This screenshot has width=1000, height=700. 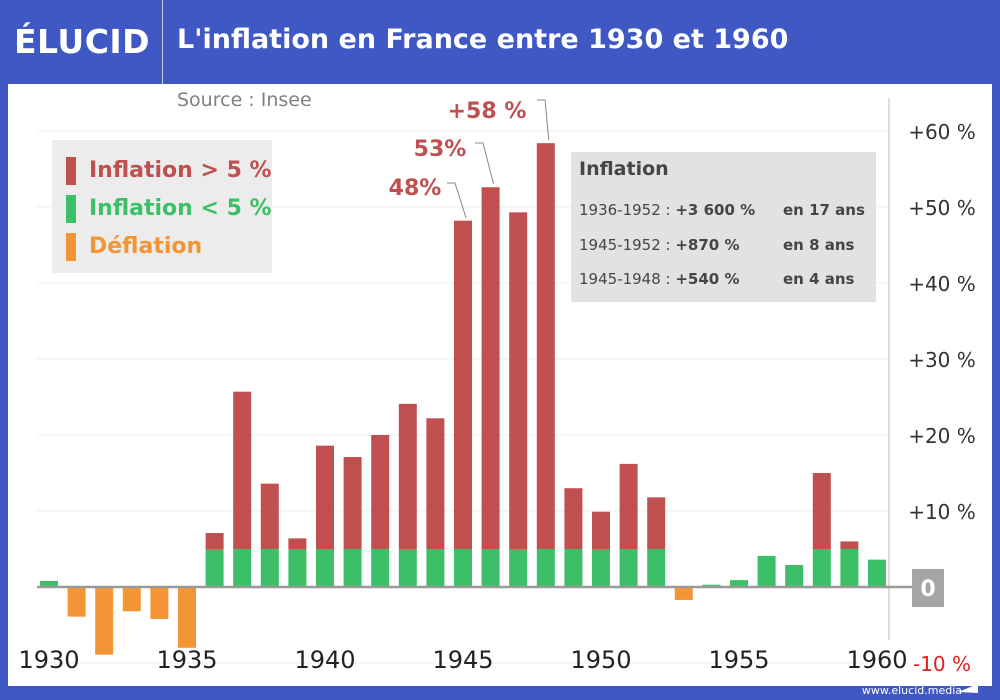 What do you see at coordinates (927, 589) in the screenshot?
I see `y-tick-label: 0` at bounding box center [927, 589].